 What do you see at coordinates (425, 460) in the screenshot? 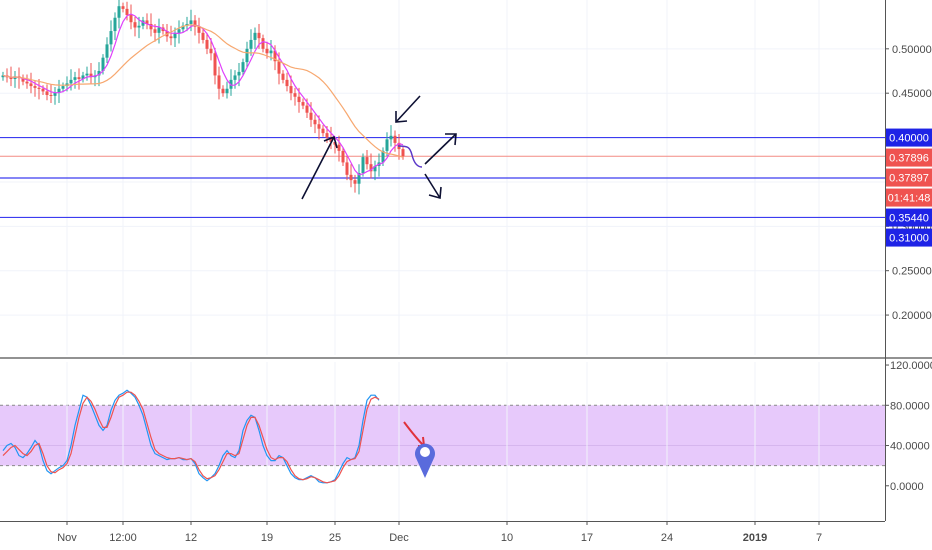
I see `location-pin-icon` at bounding box center [425, 460].